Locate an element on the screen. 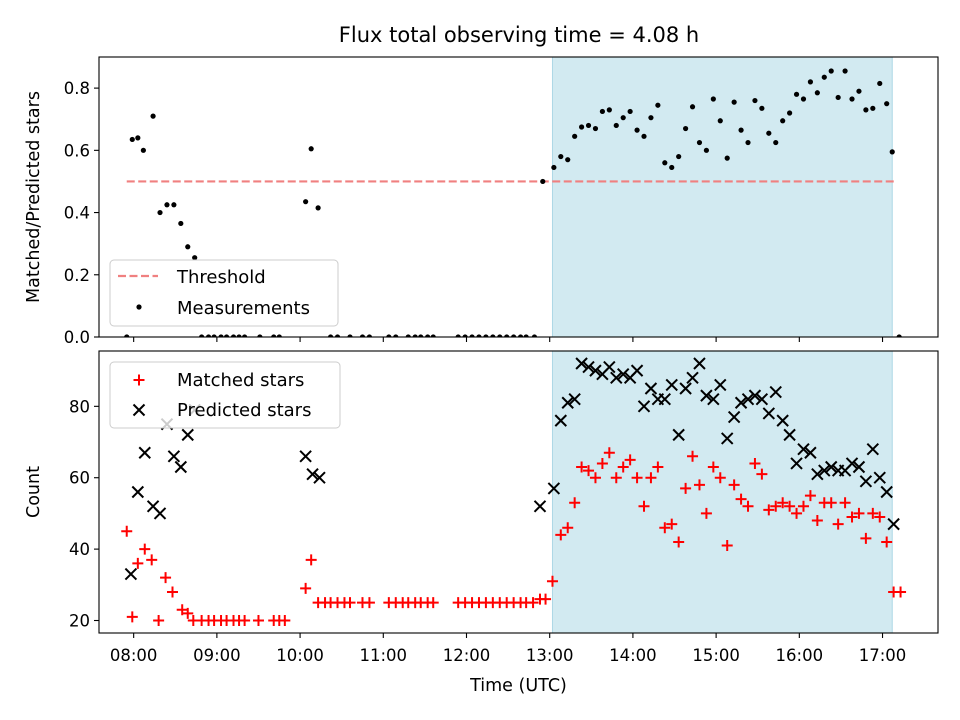  y-axis-label: Matched/Predicted stars is located at coordinates (34, 197).